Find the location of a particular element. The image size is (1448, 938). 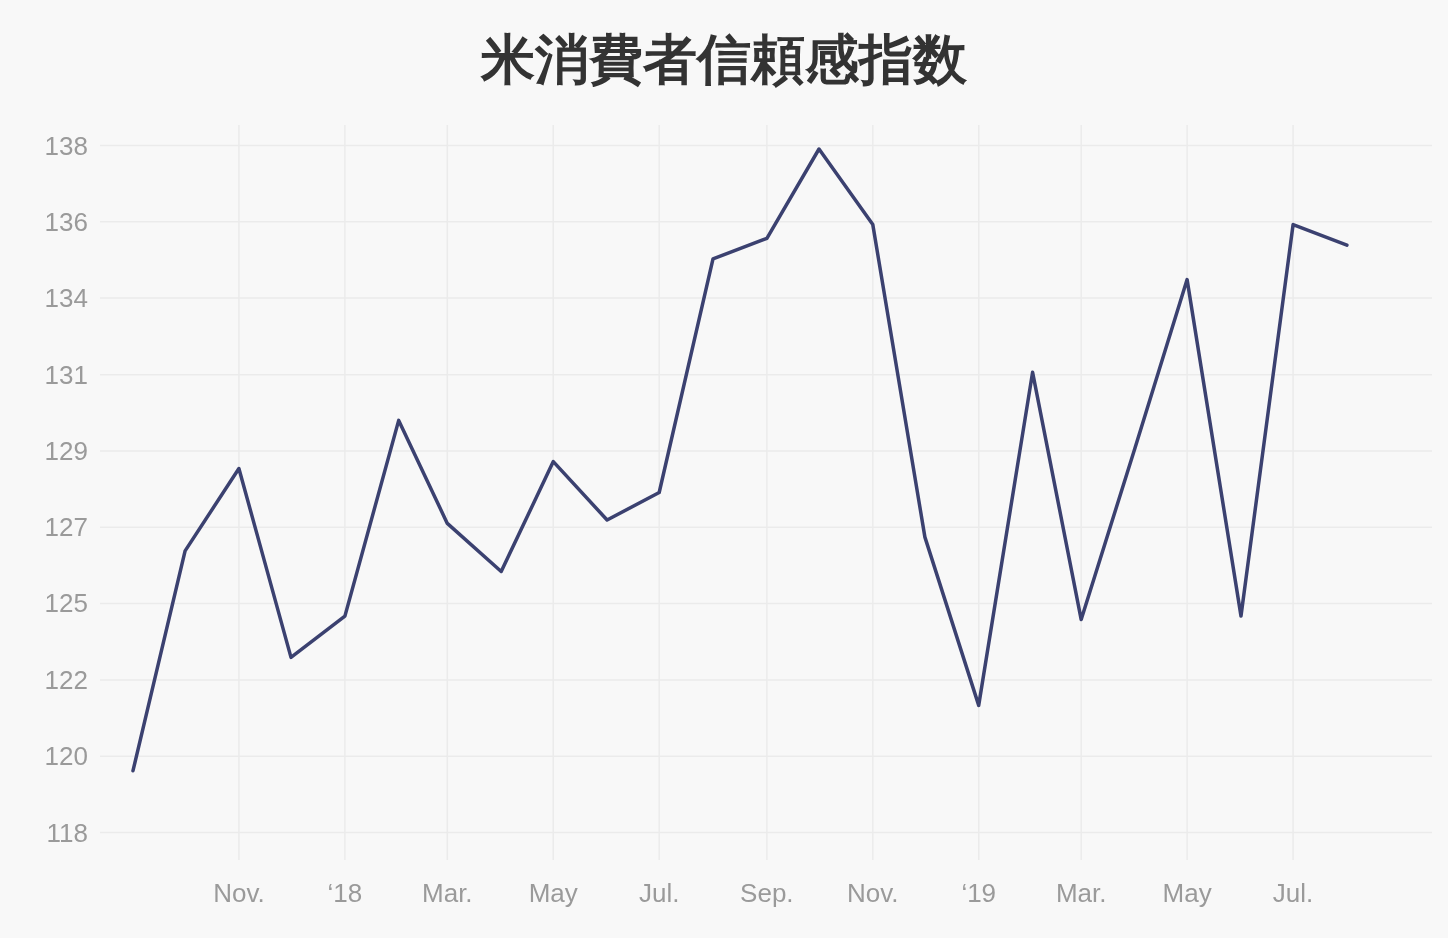

x-tick-label: ‘19 is located at coordinates (979, 893).